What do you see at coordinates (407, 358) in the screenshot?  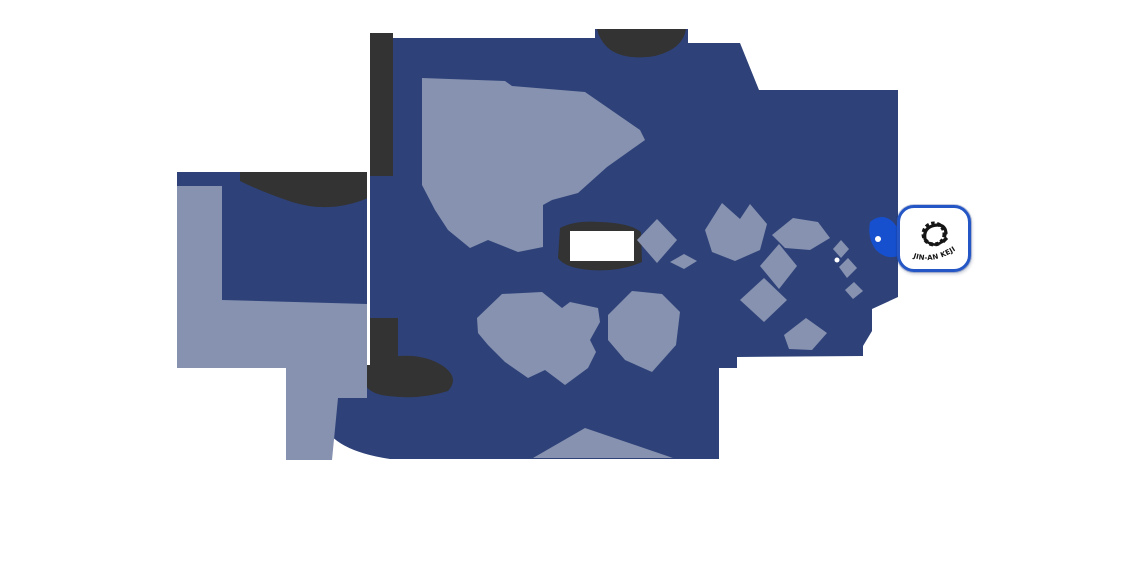 I see `charcoal-bottom-blob` at bounding box center [407, 358].